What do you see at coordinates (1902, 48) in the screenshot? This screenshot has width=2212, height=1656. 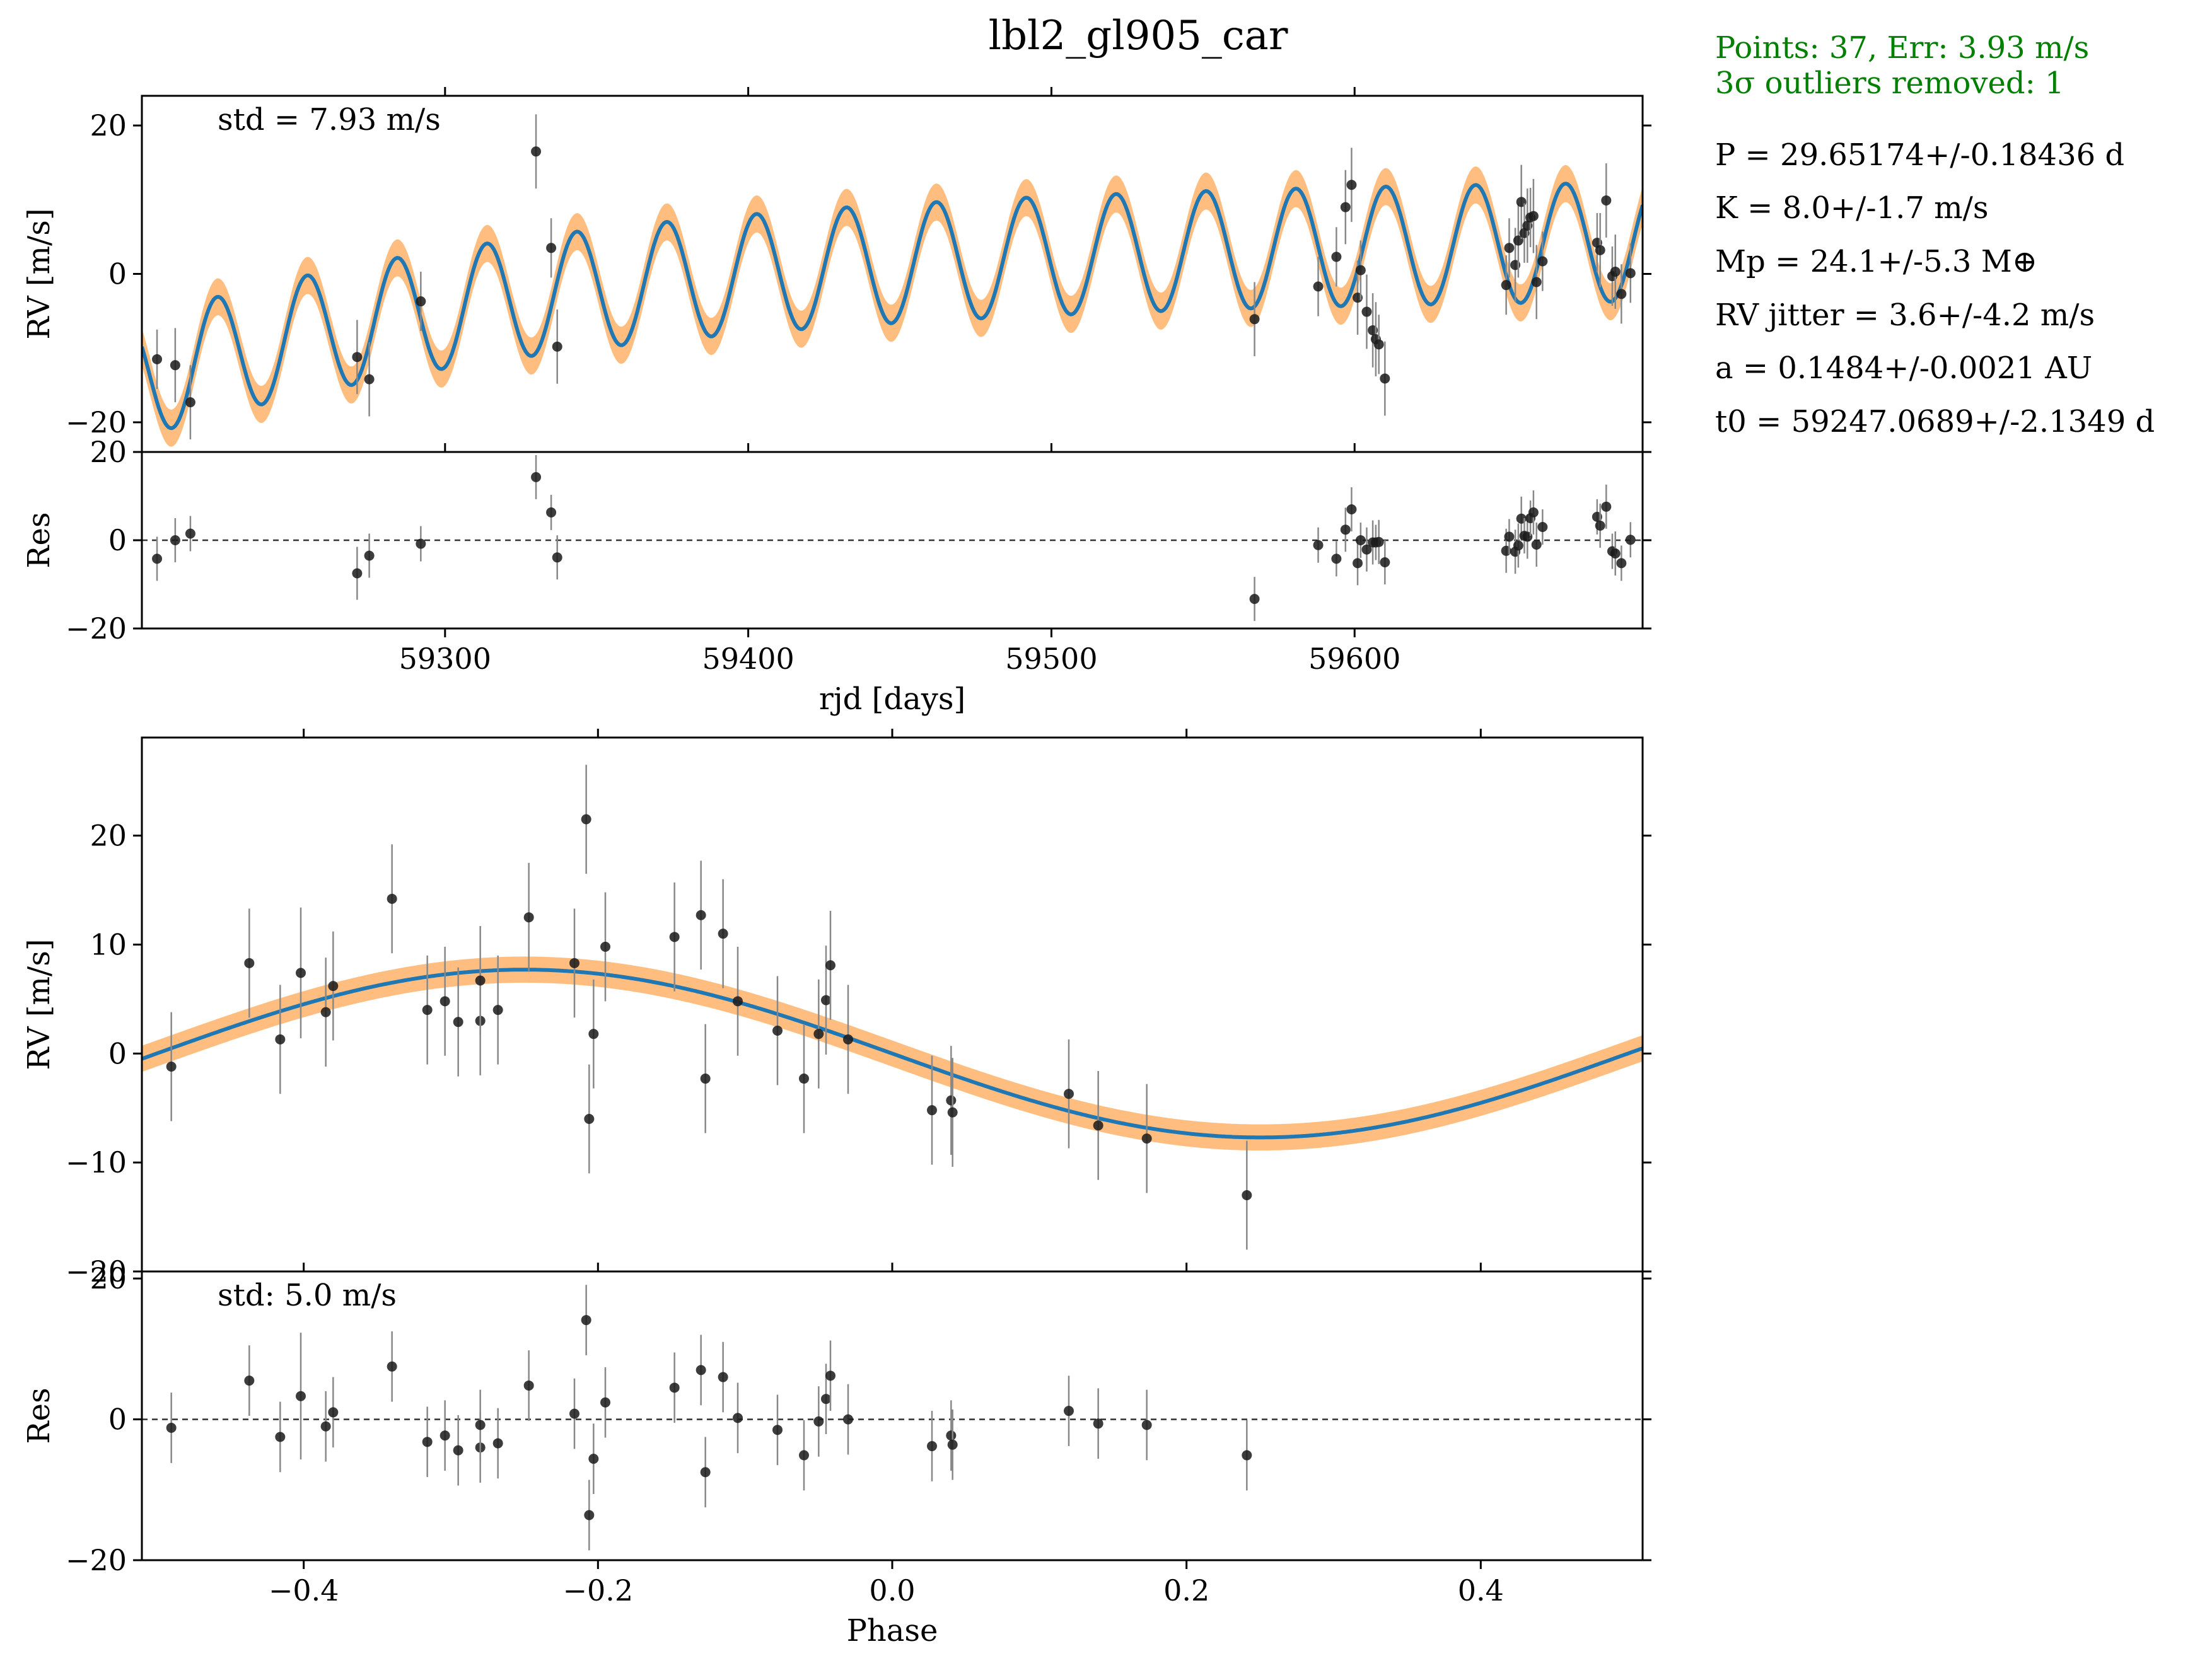 I see `info-points-line: Points: 37, Err: 3.93 m/s` at bounding box center [1902, 48].